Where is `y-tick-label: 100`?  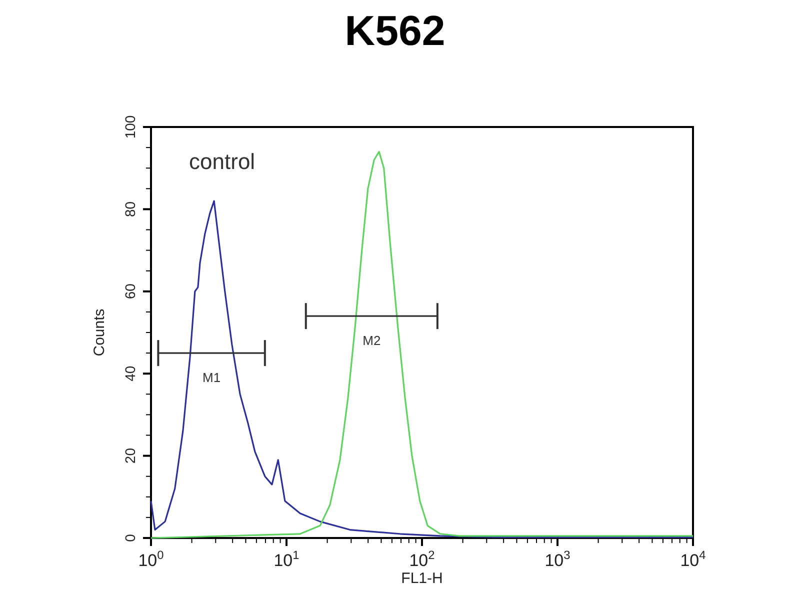 y-tick-label: 100 is located at coordinates (130, 127).